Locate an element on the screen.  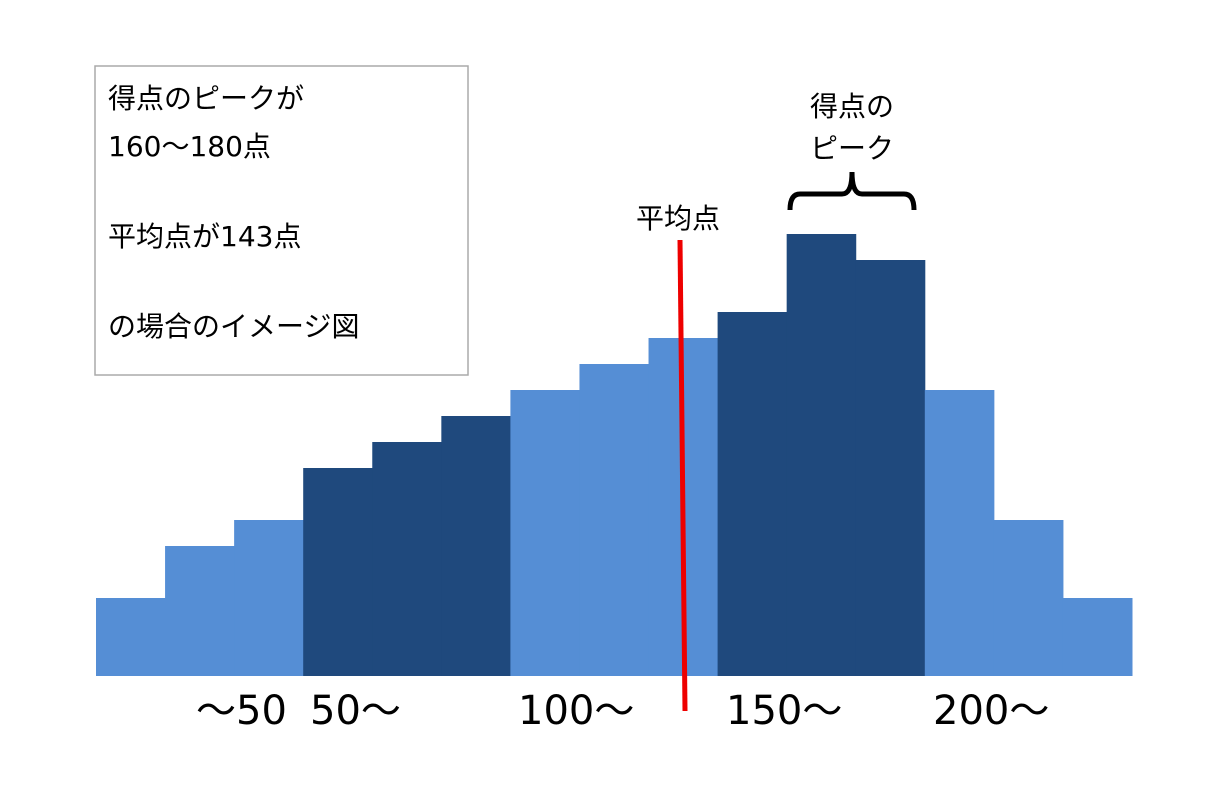
peak-label: ピーク is located at coordinates (852, 148).